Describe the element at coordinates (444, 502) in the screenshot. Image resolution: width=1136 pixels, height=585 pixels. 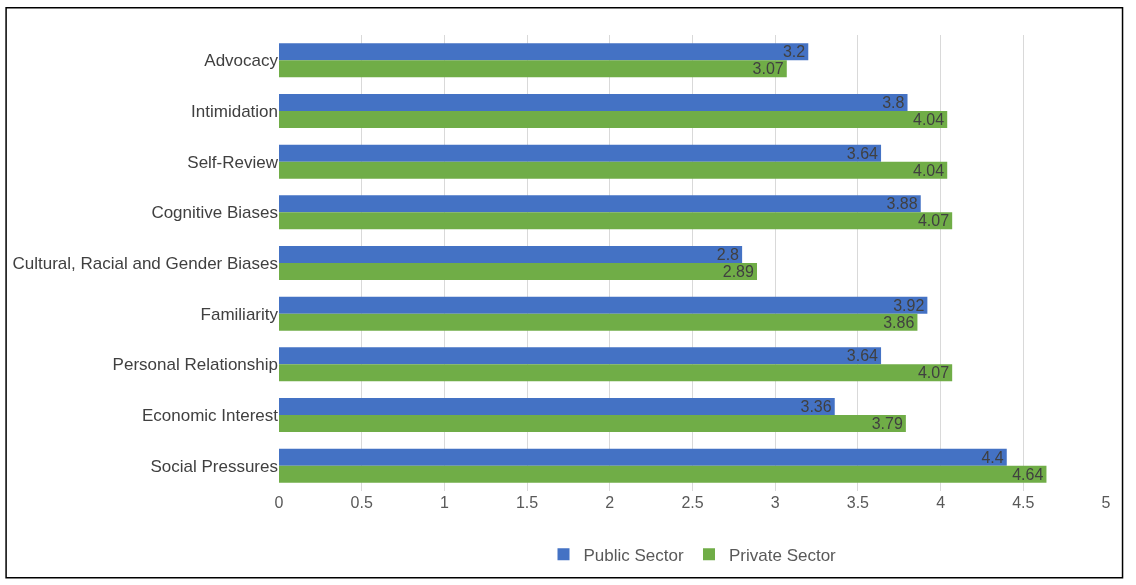
I see `x-tick-label: 1` at that location.